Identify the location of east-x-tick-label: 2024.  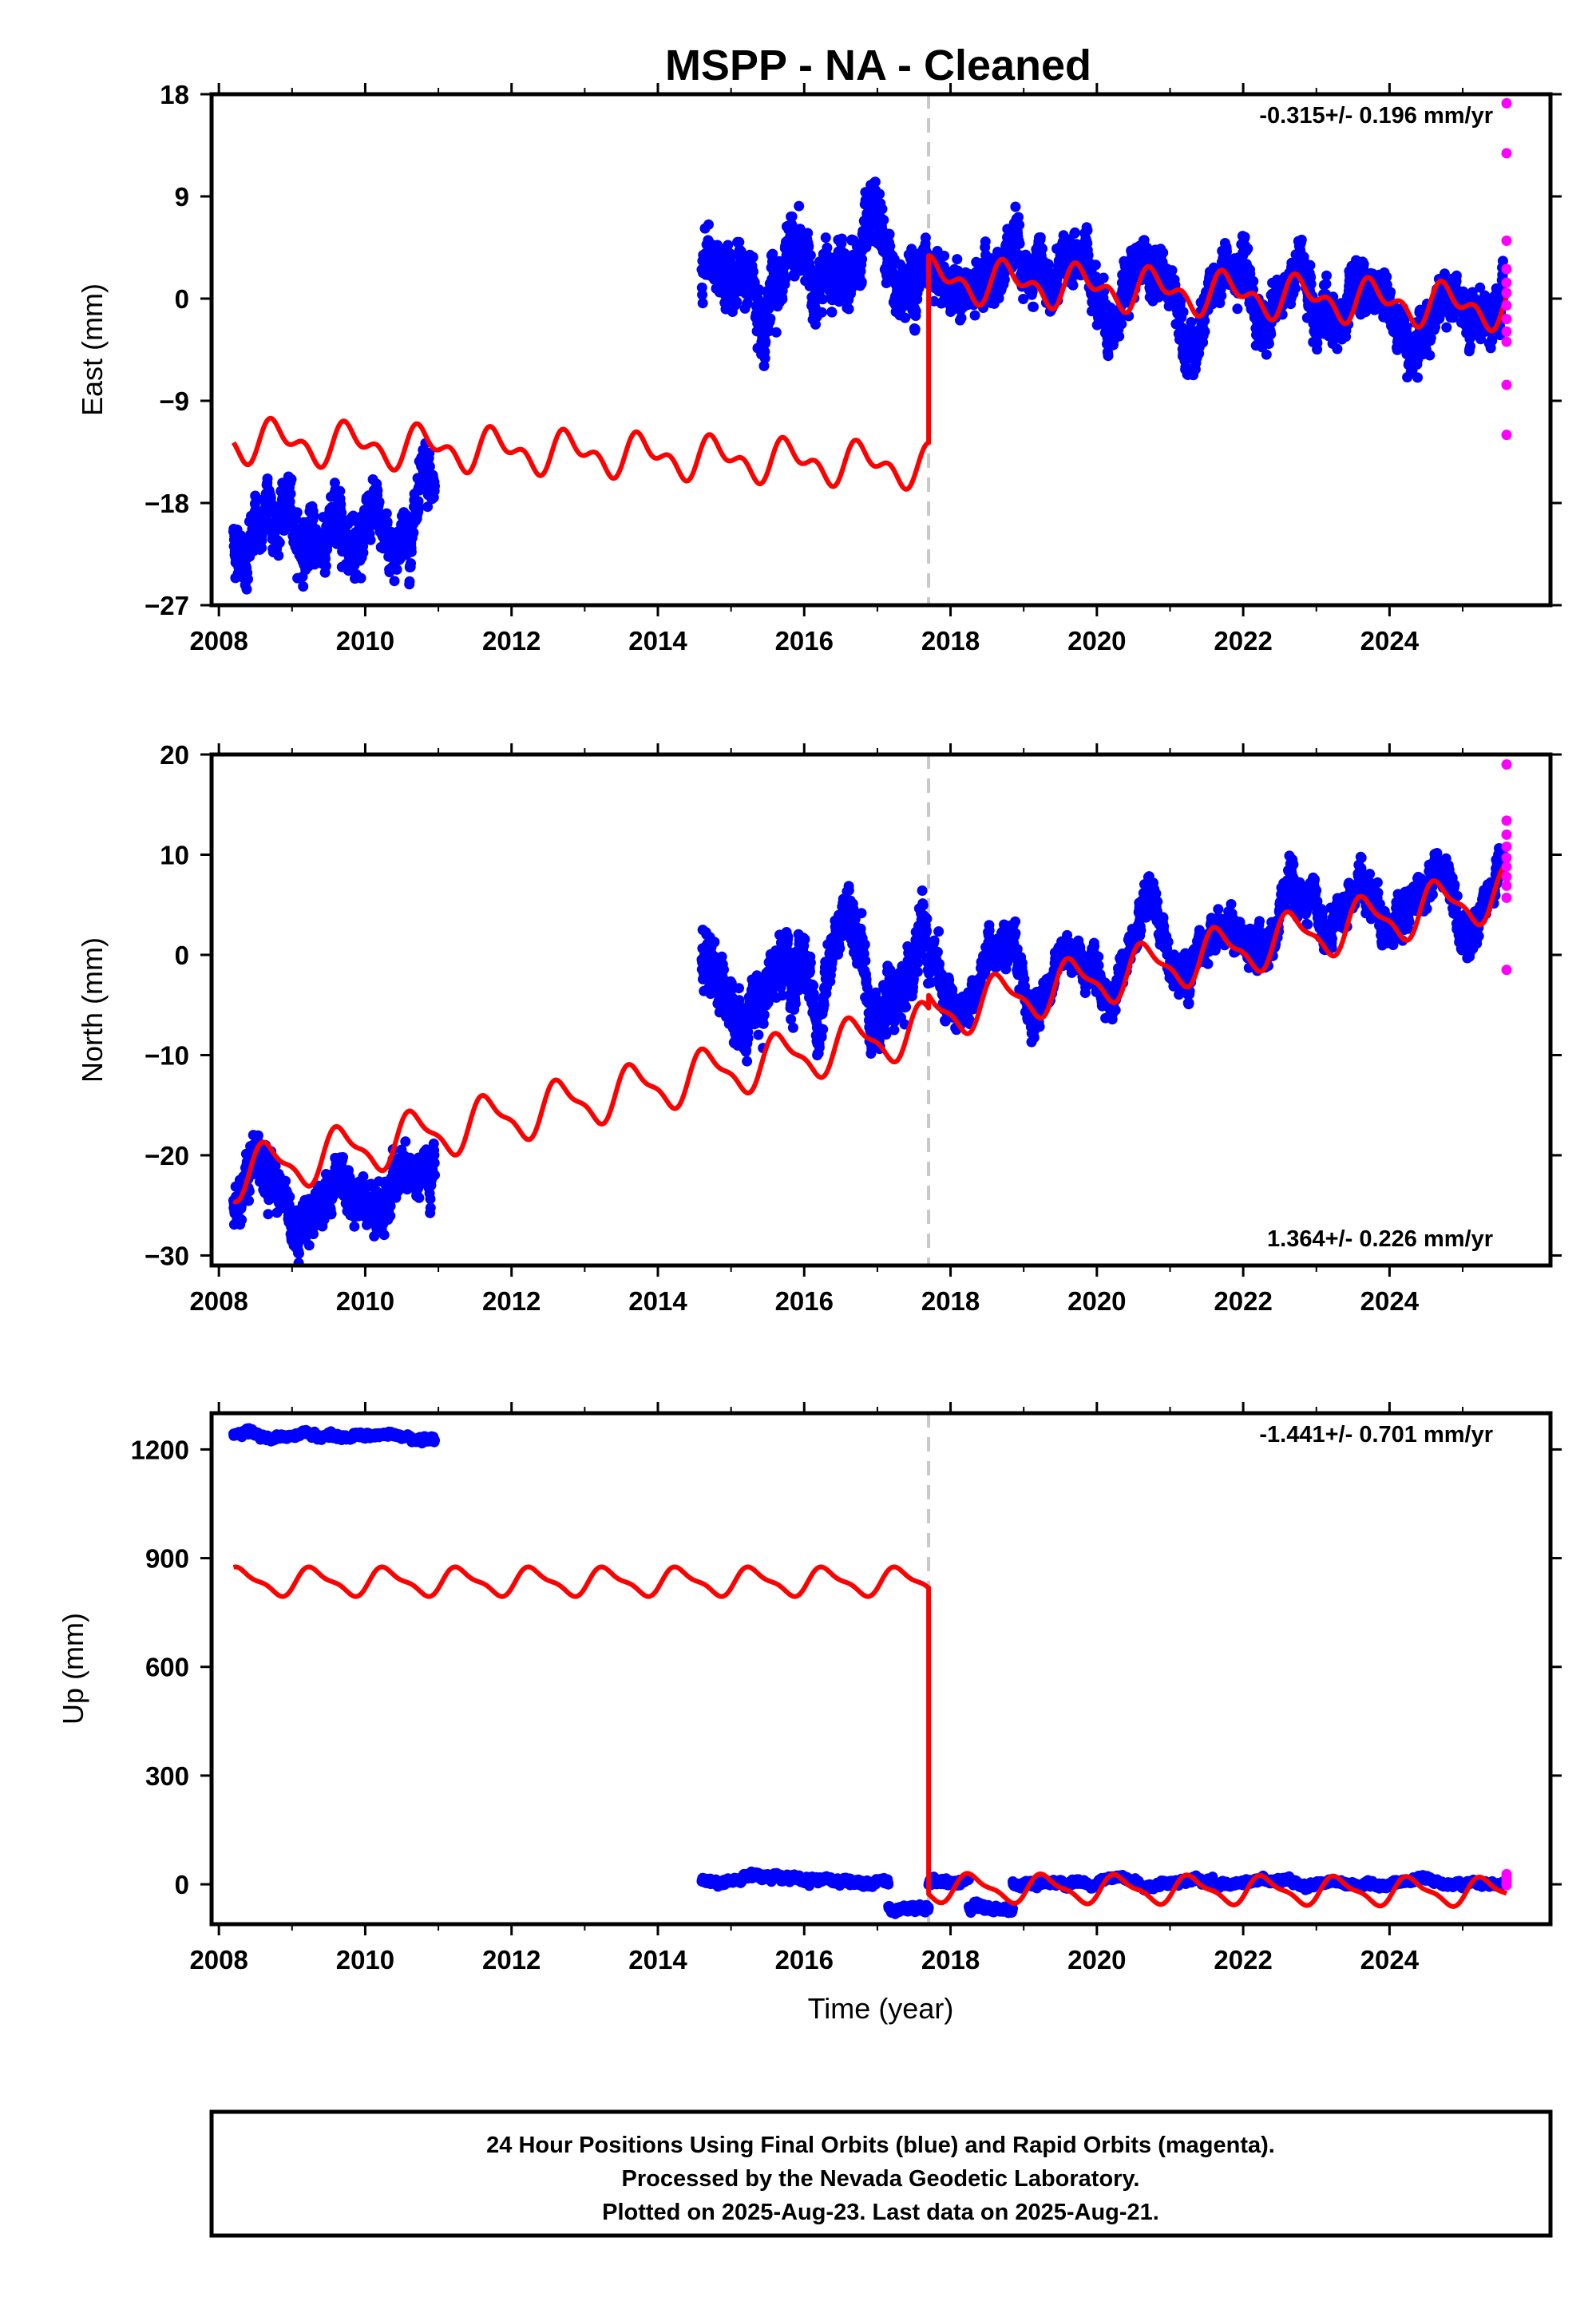
(1390, 640).